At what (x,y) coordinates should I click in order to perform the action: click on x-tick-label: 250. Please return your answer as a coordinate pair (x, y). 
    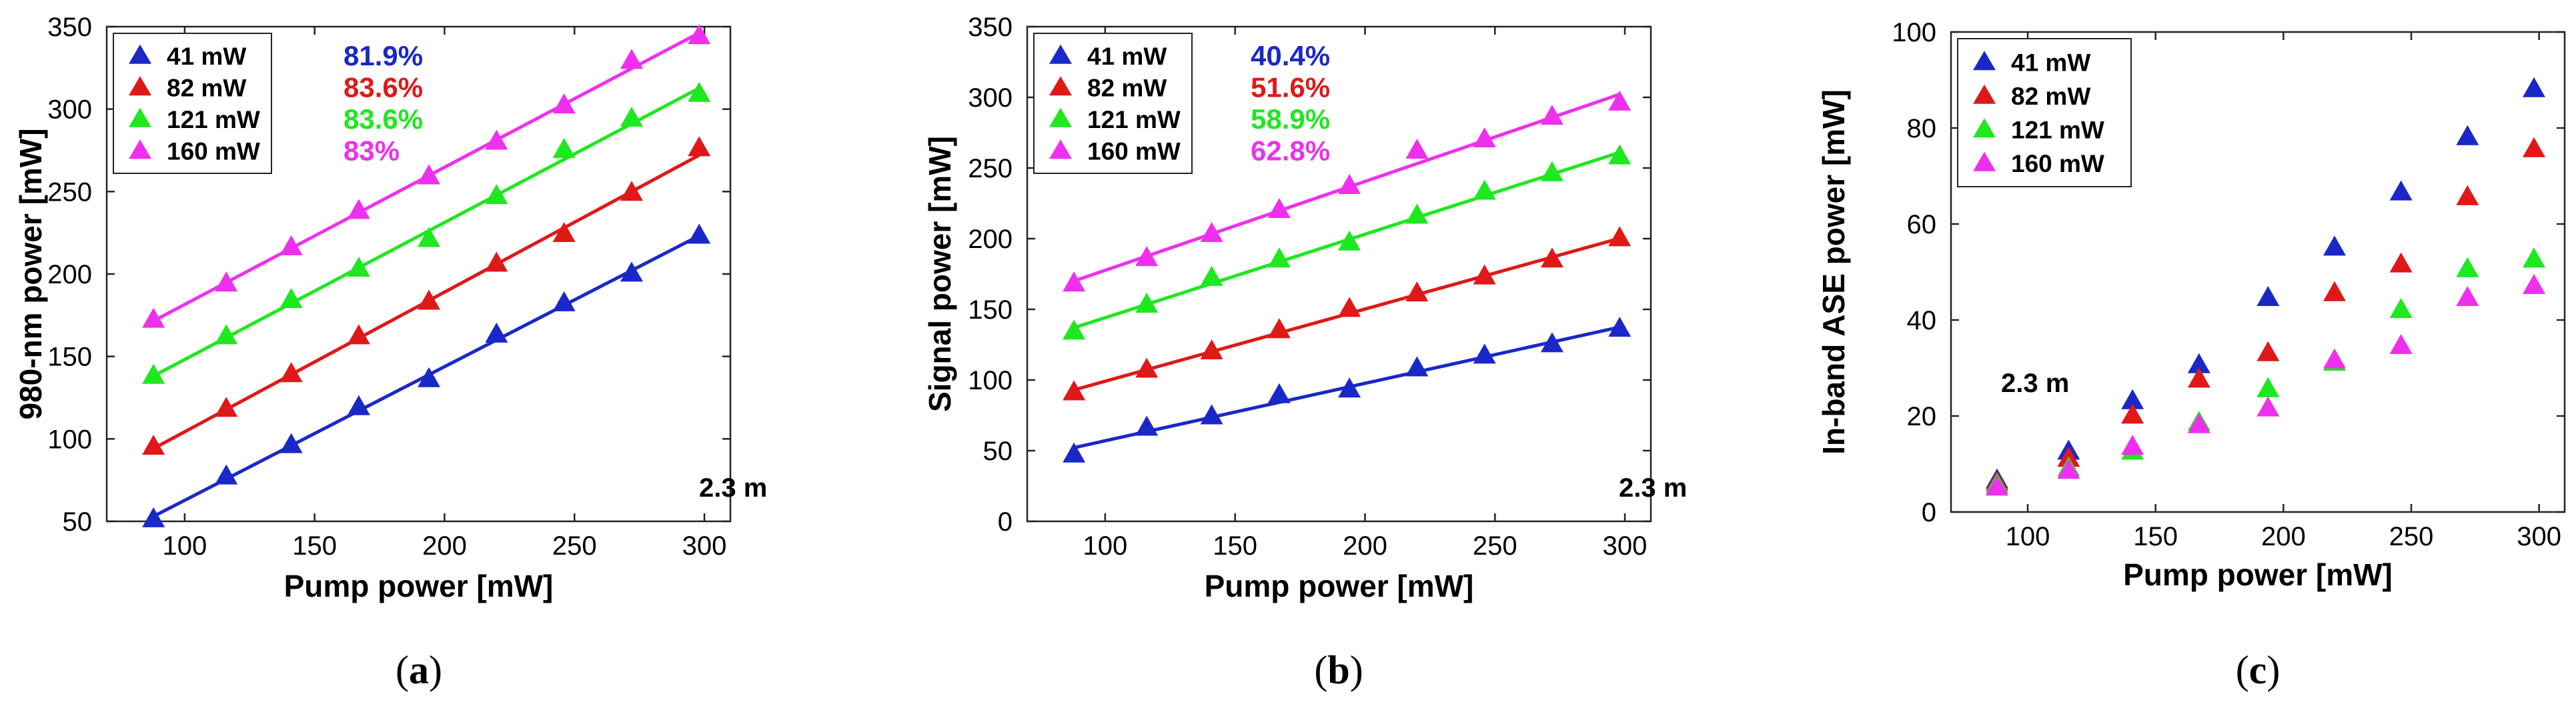
    Looking at the image, I should click on (574, 546).